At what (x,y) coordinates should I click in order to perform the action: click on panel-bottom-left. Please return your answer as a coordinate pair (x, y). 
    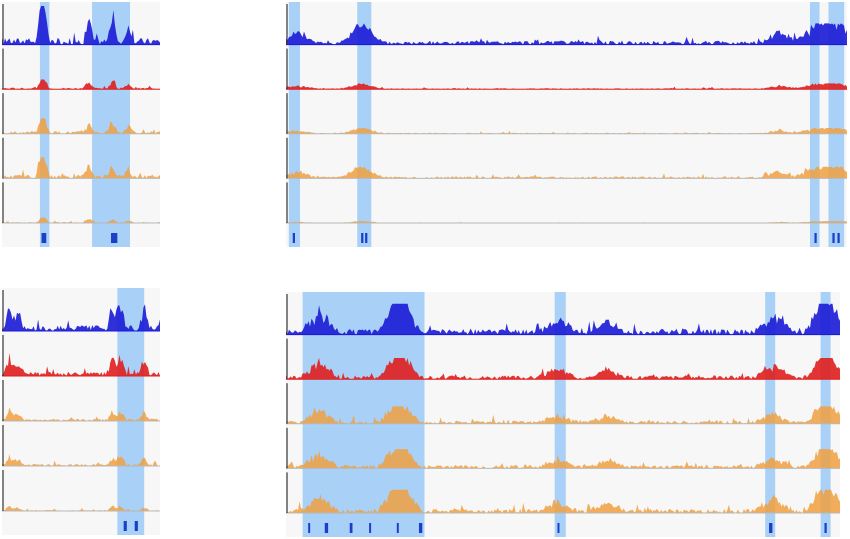
    Looking at the image, I should click on (81, 411).